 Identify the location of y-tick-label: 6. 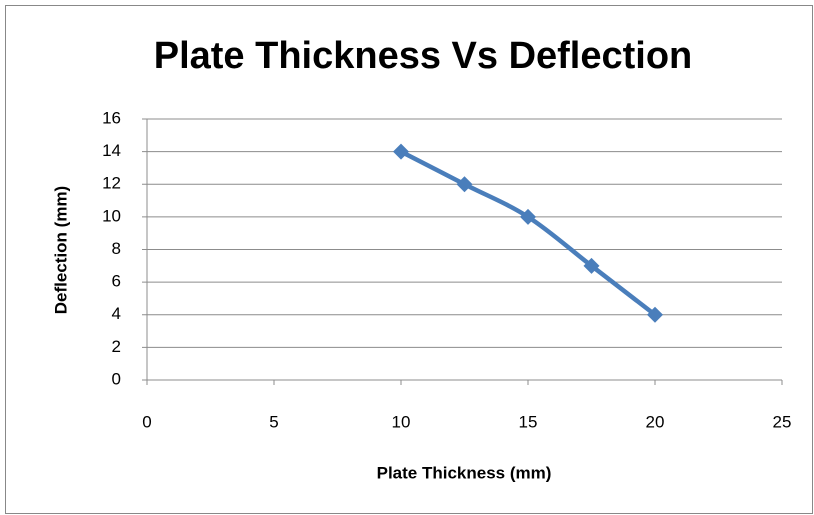
(116, 281).